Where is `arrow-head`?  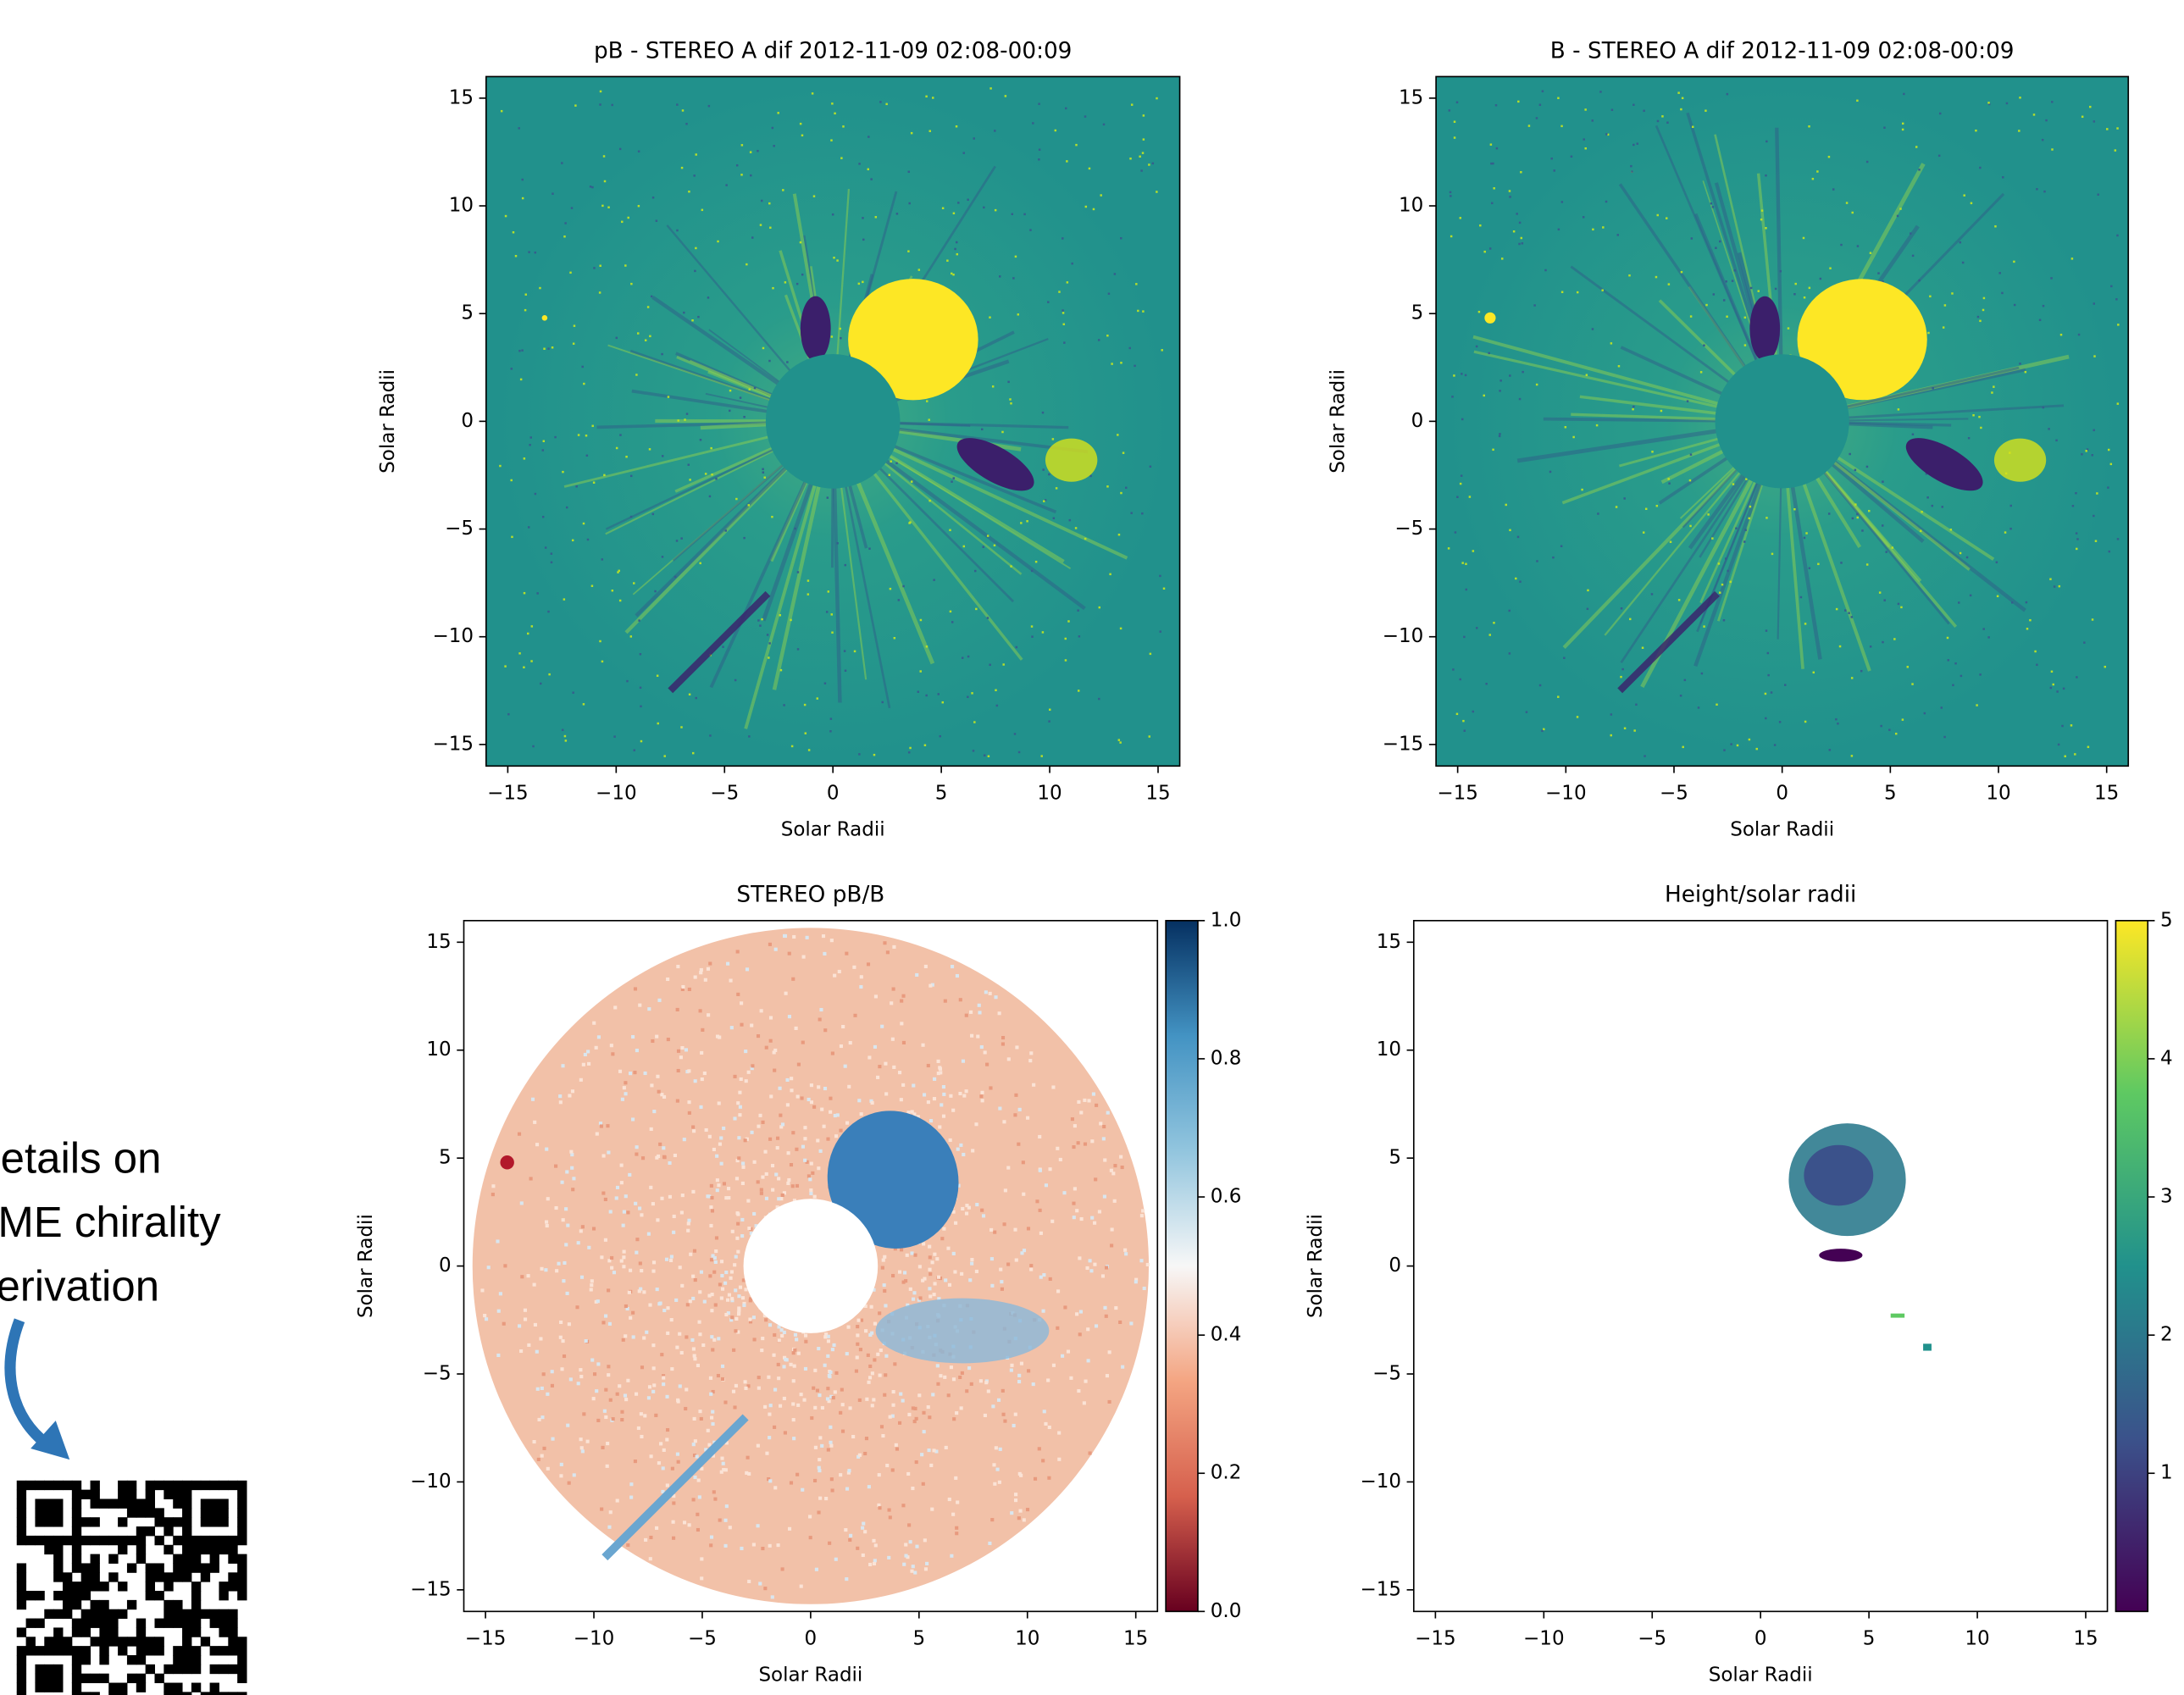
arrow-head is located at coordinates (50, 1440).